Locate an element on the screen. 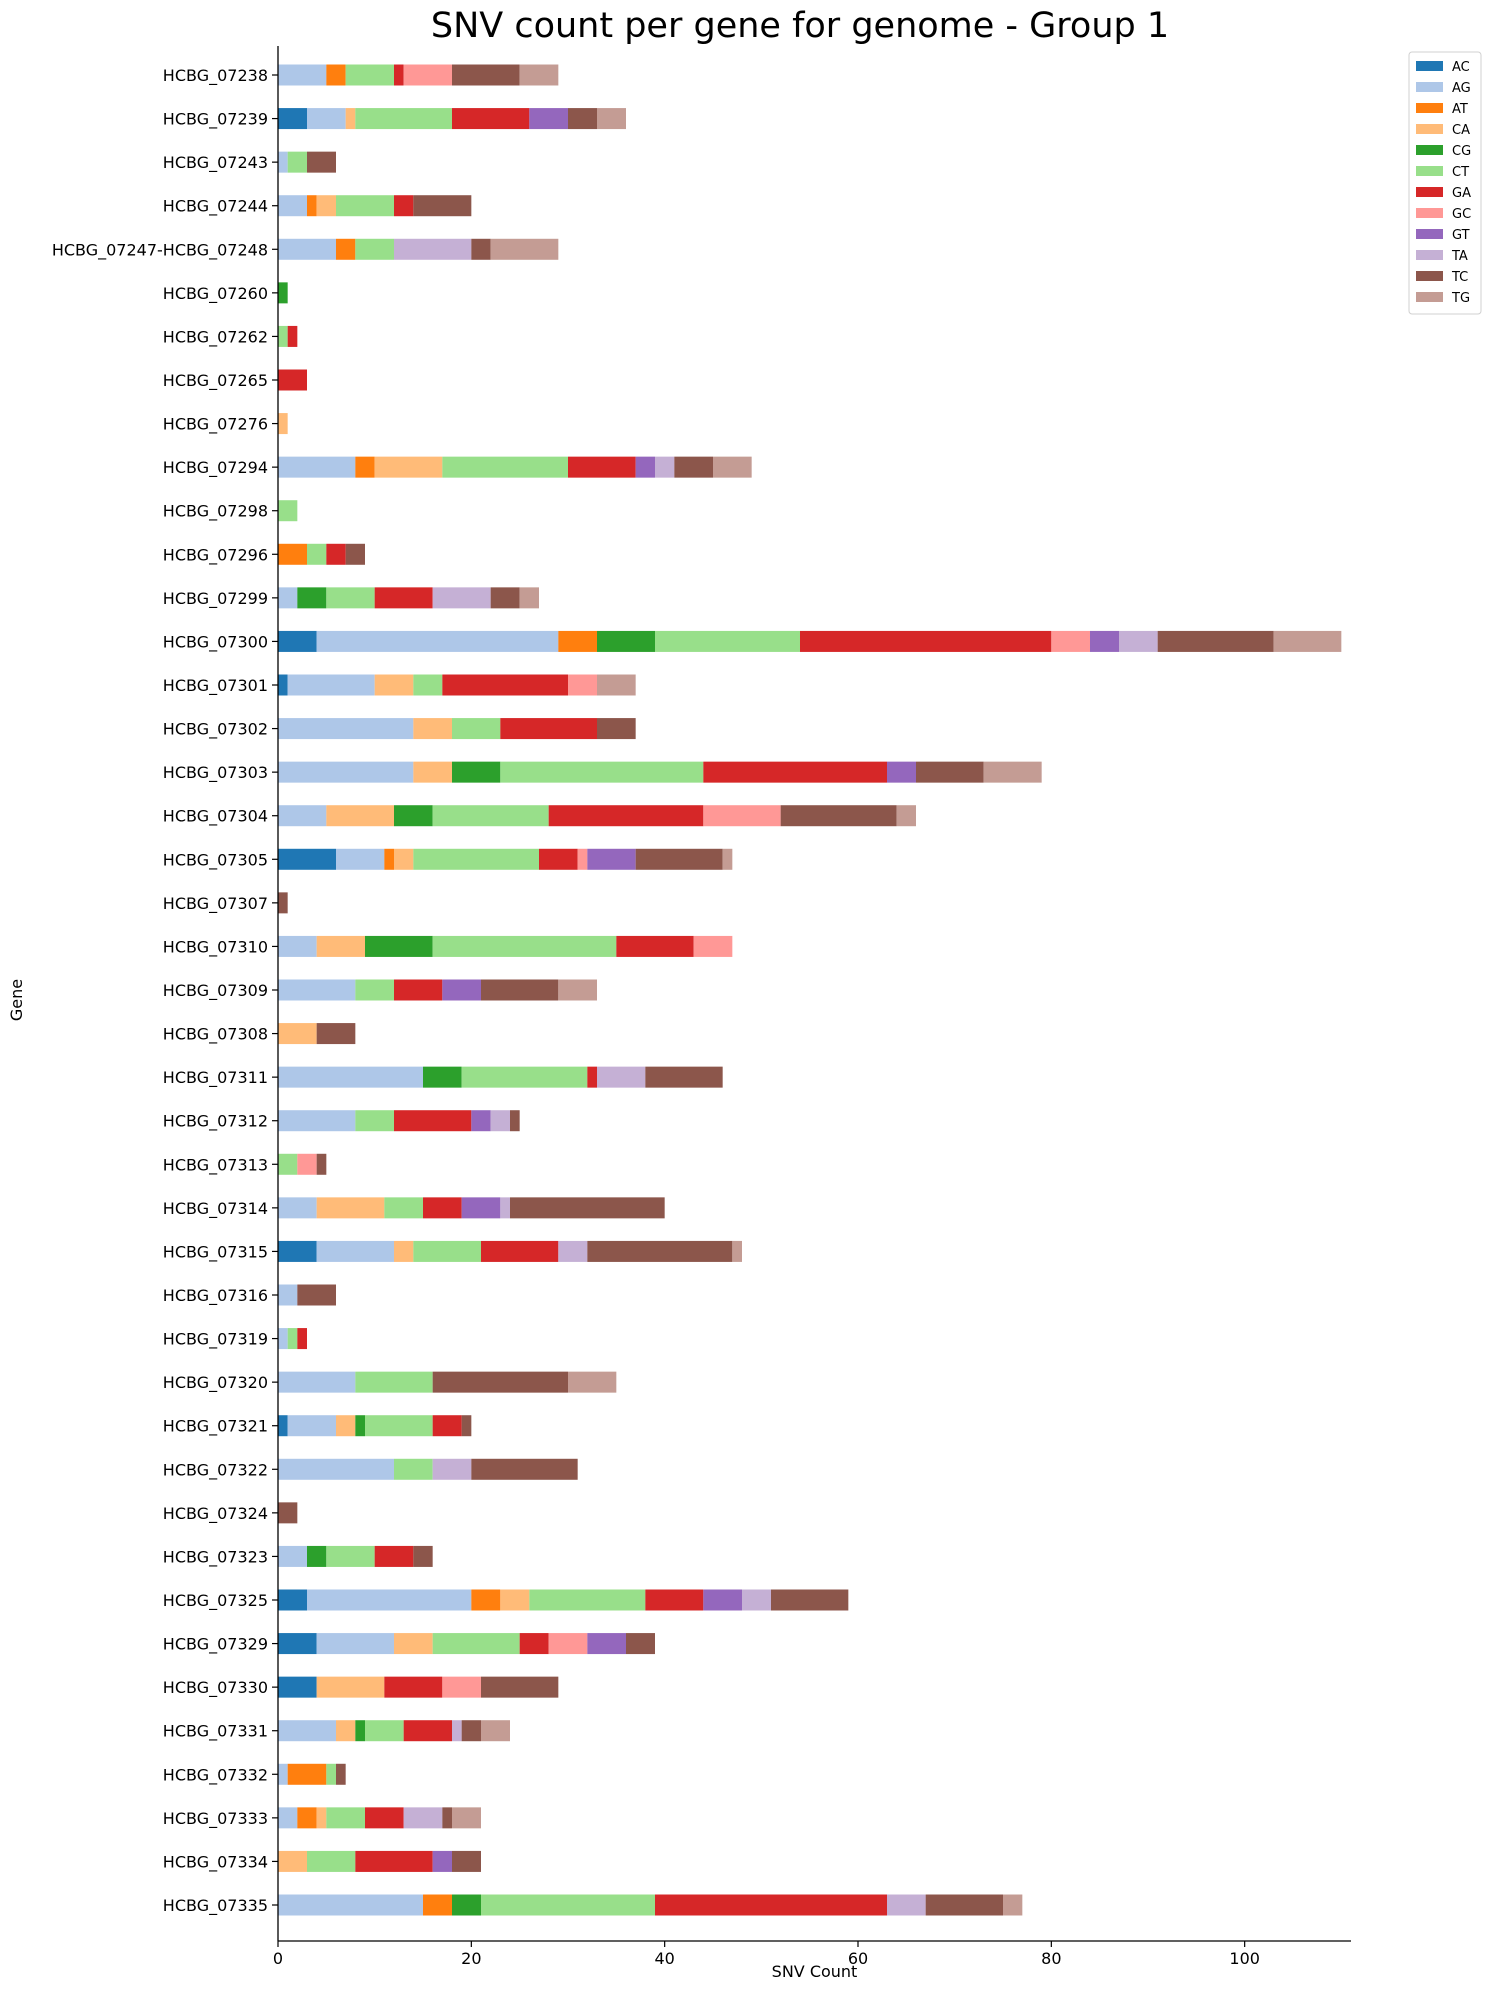  y-tick-label: HCBG_07323 is located at coordinates (215, 1557).